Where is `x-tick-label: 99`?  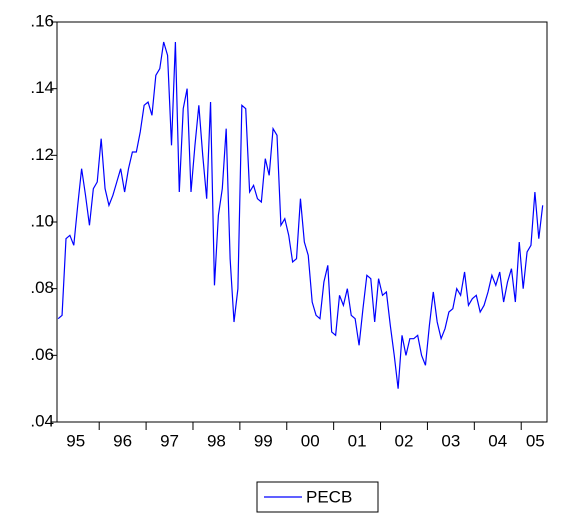
x-tick-label: 99 is located at coordinates (263, 440).